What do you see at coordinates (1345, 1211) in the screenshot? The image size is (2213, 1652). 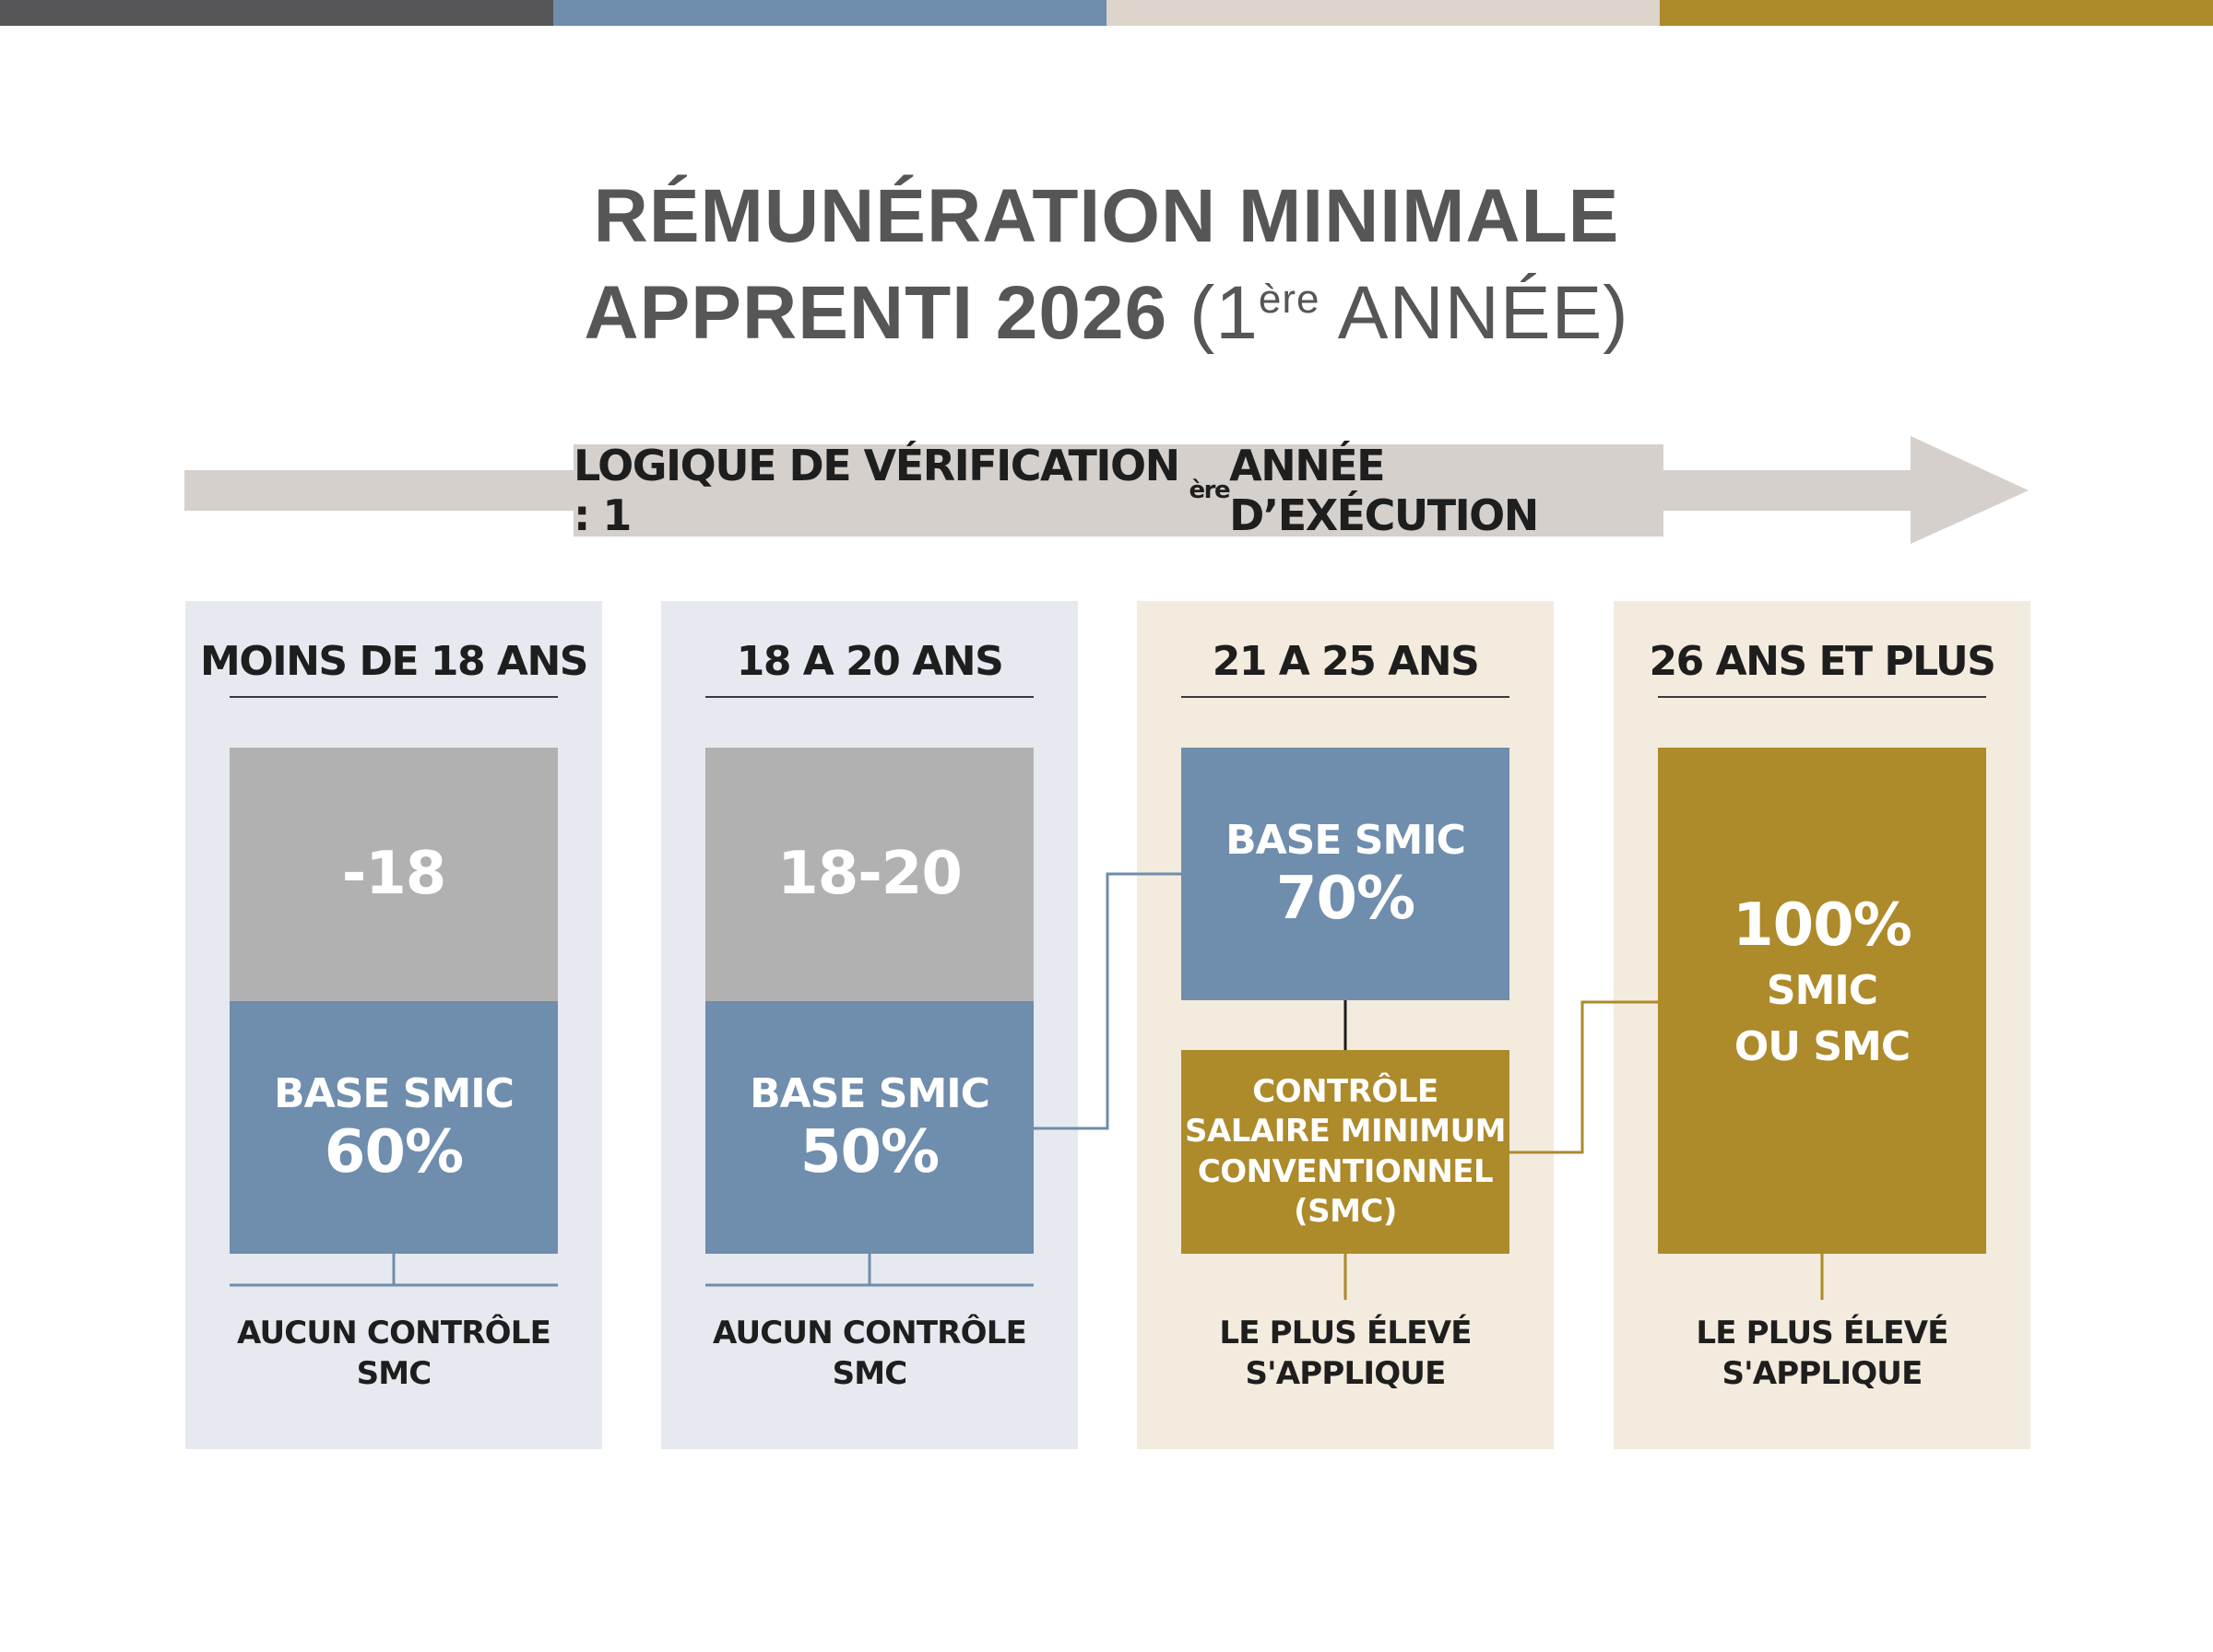 I see `smc-control-line: (SMC)` at bounding box center [1345, 1211].